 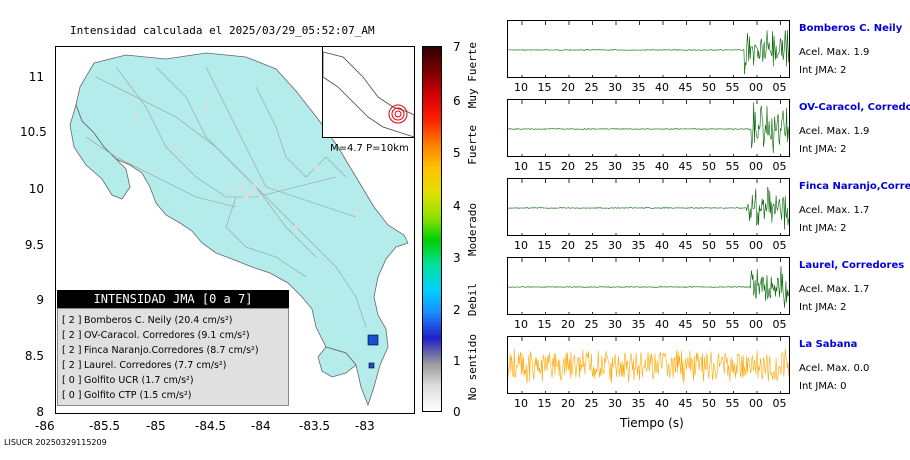 I want to click on colorbar-tick: 1, so click(x=457, y=361).